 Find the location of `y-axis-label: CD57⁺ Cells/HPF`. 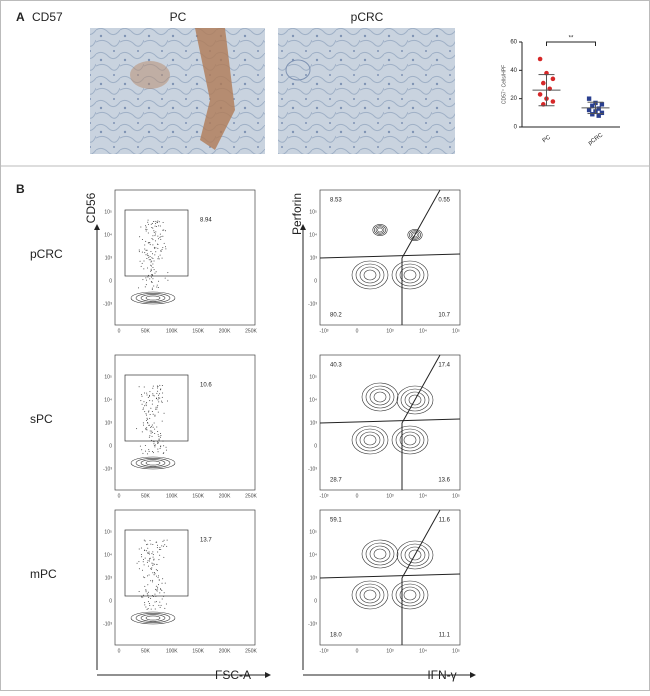

y-axis-label: CD57⁺ Cells/HPF is located at coordinates (504, 84).